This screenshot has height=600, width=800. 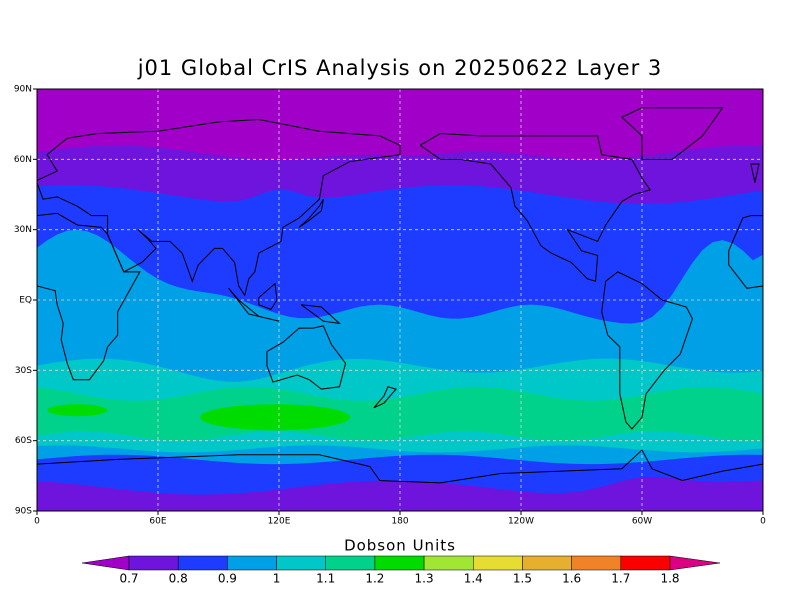 I want to click on lat-tick-label: 90S, so click(x=23, y=512).